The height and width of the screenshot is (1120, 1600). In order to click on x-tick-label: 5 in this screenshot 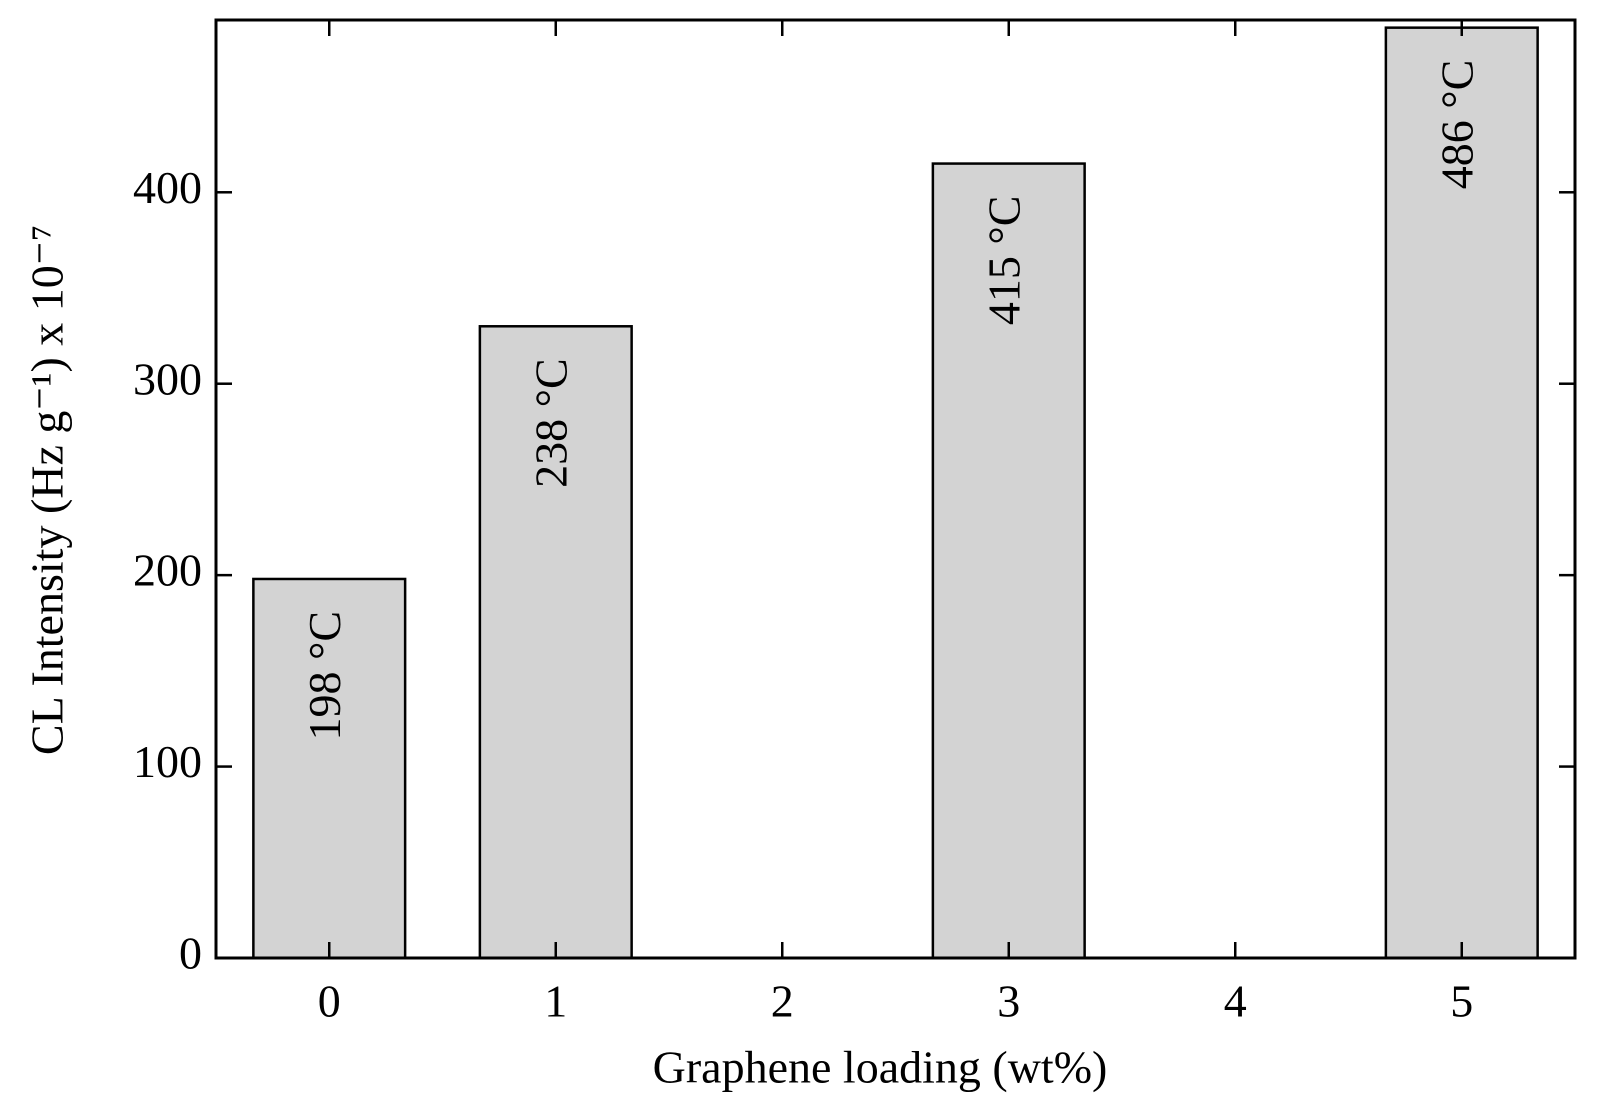, I will do `click(1461, 1001)`.